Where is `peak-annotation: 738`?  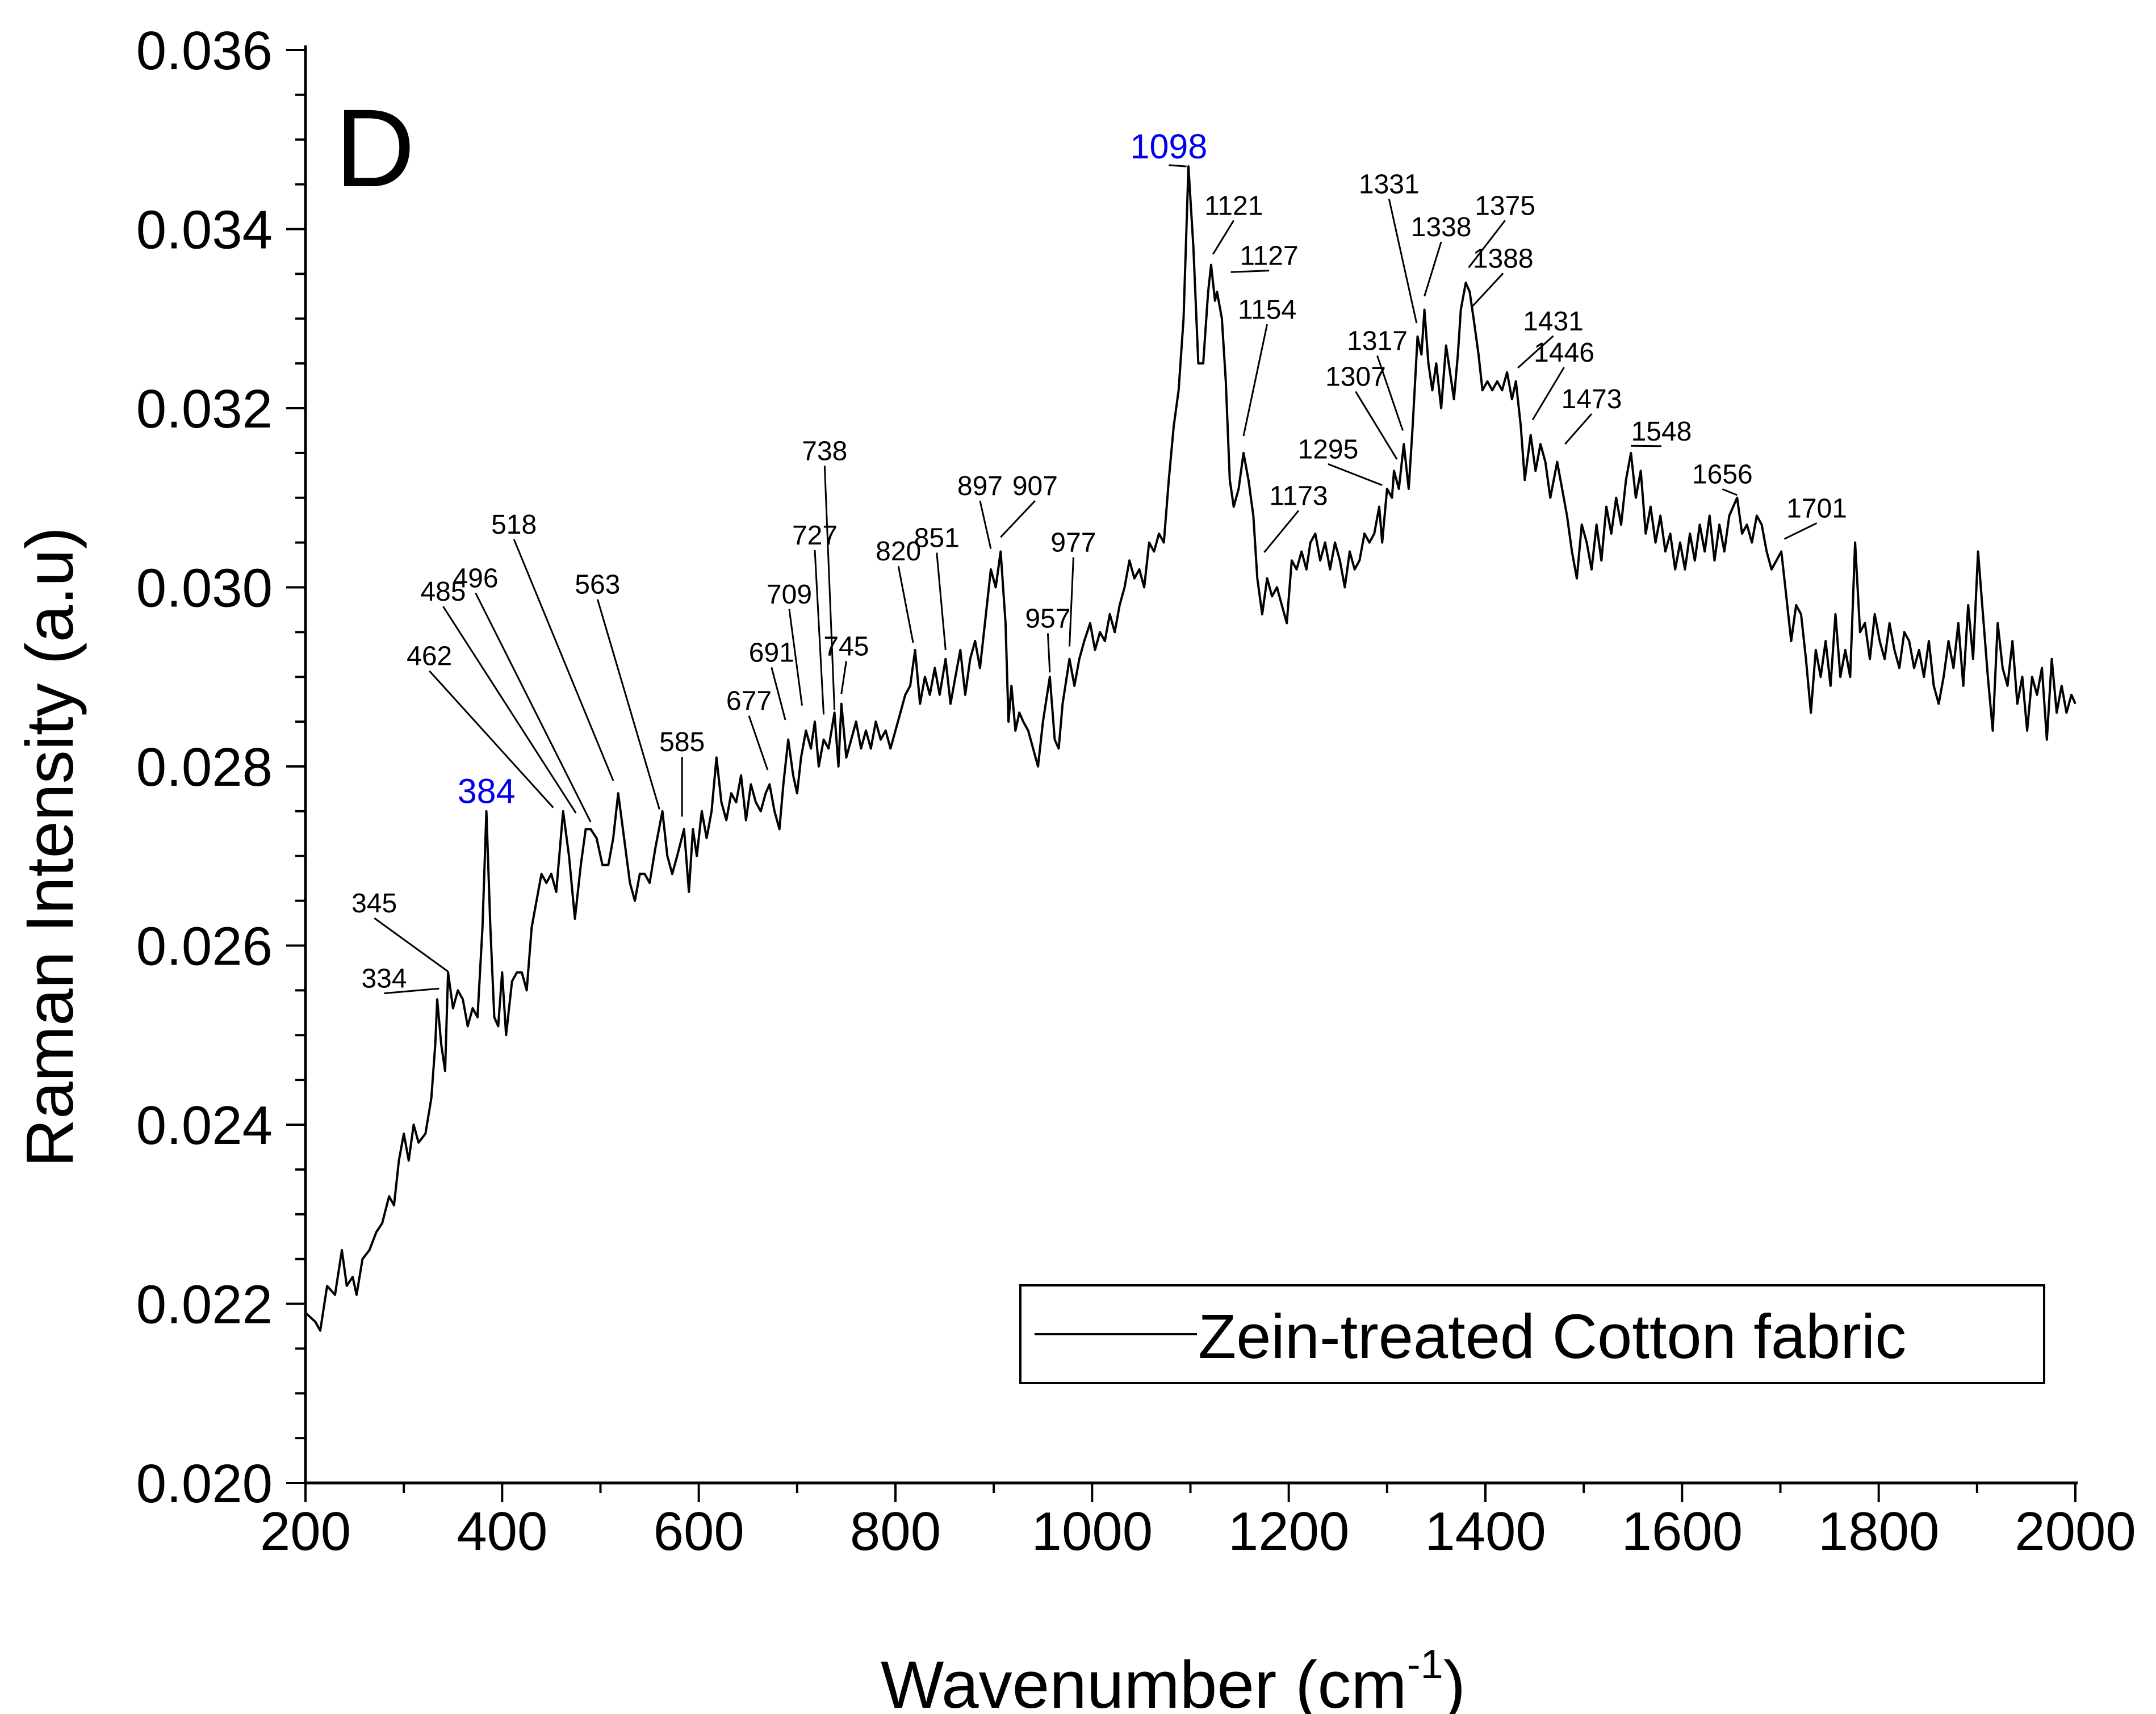
peak-annotation: 738 is located at coordinates (825, 573).